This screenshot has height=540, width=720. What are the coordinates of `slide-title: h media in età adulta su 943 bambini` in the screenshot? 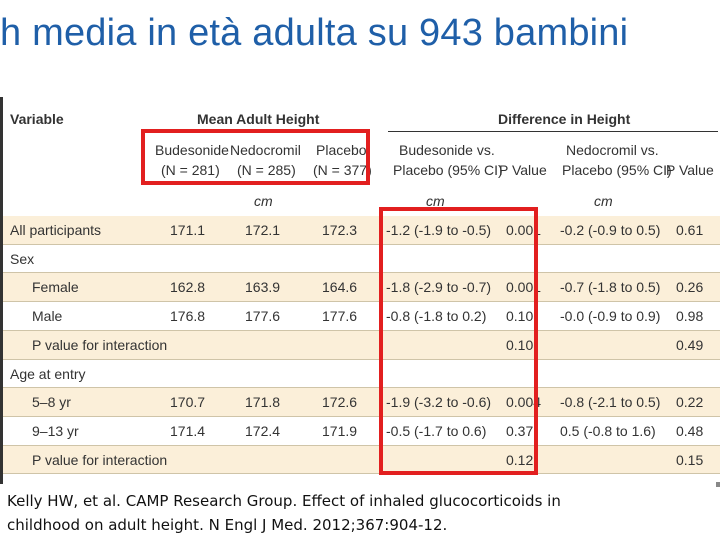 It's located at (314, 33).